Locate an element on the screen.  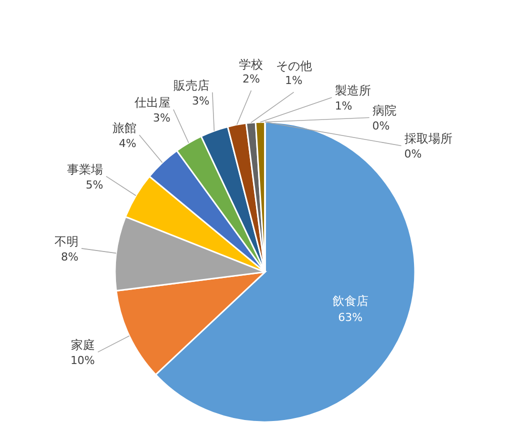
data-label: 4% is located at coordinates (127, 143).